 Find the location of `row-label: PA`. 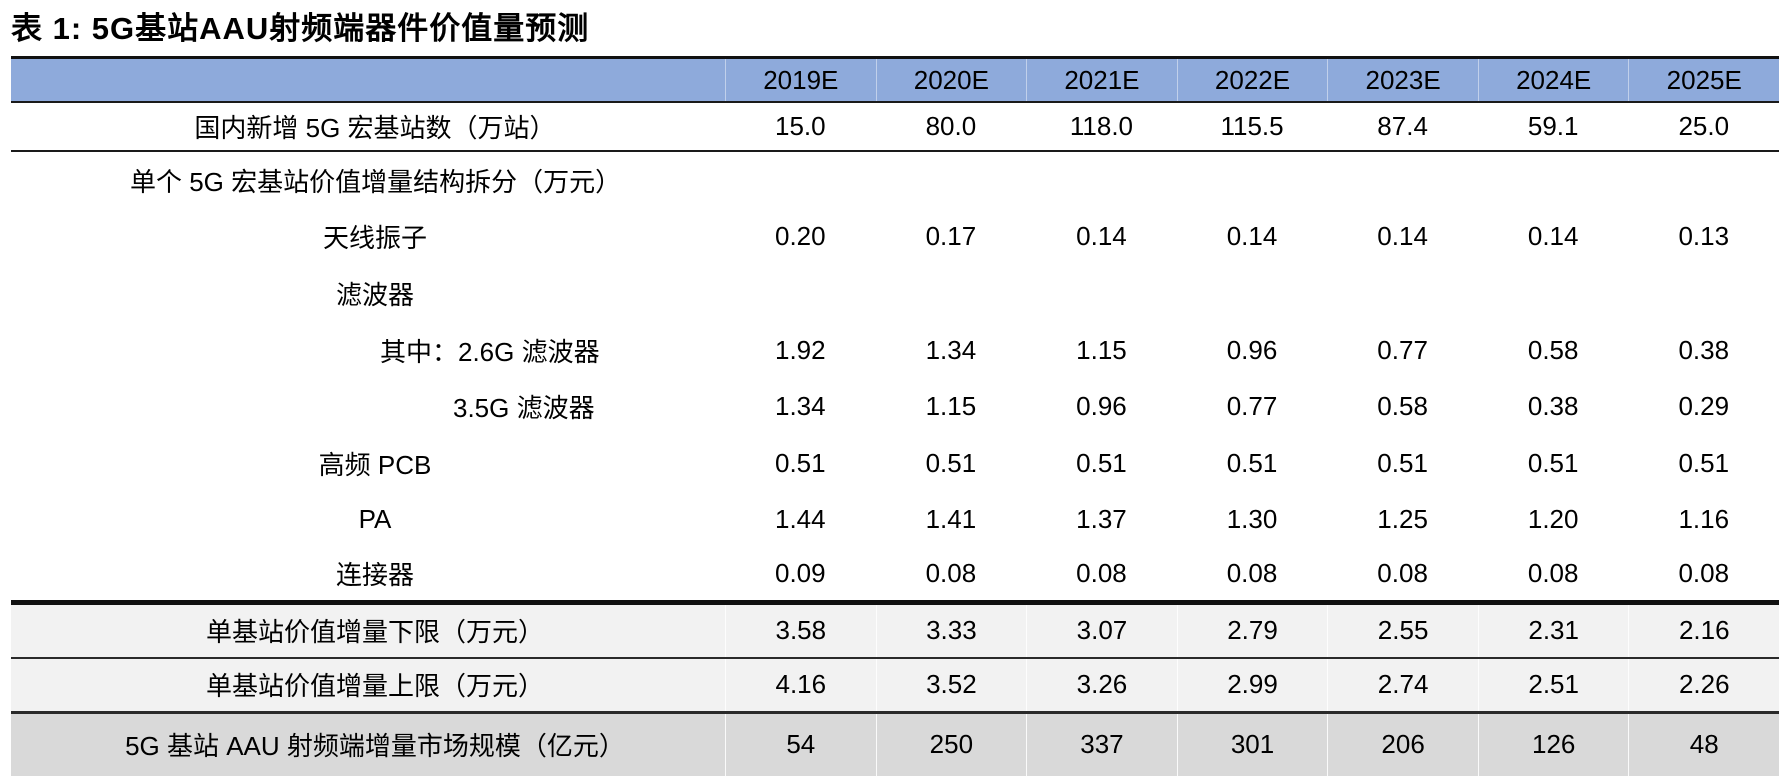

row-label: PA is located at coordinates (375, 519).